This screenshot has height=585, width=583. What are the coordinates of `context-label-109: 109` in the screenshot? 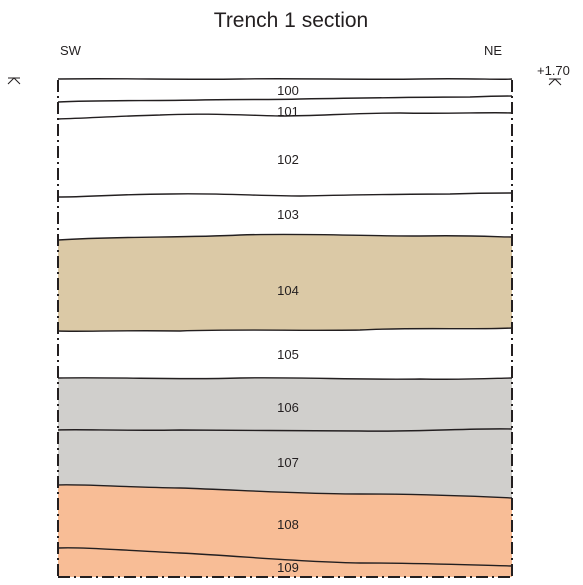 It's located at (288, 567).